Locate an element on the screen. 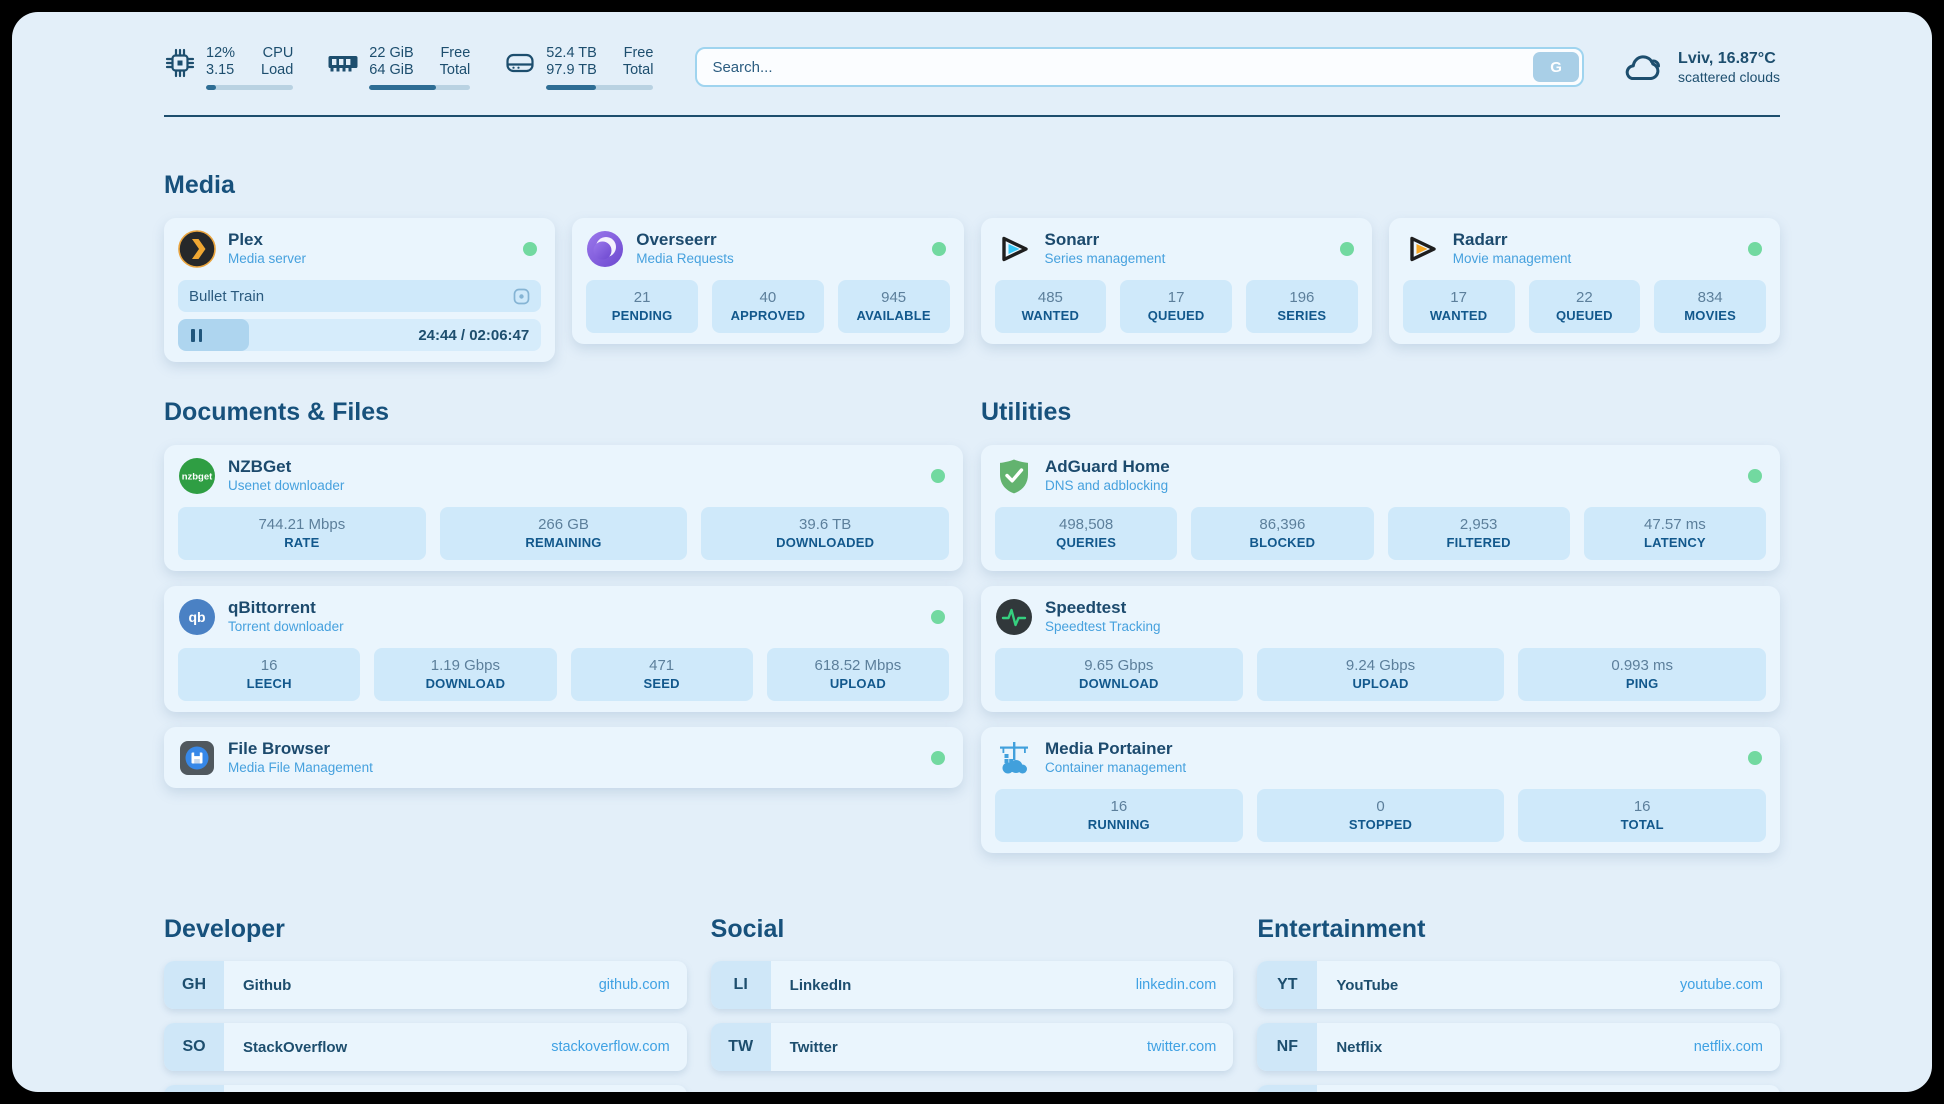  portainer-icon is located at coordinates (1014, 757).